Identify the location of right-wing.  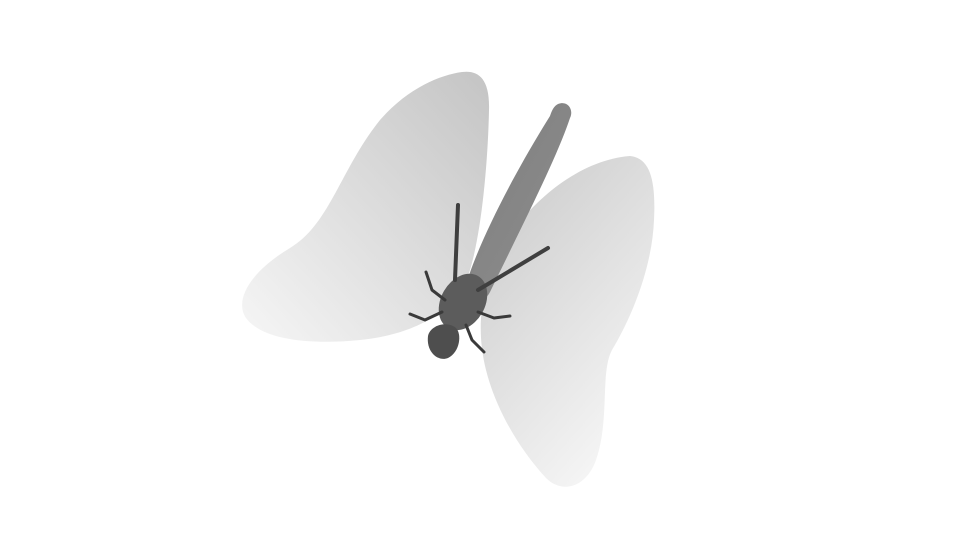
(567, 321).